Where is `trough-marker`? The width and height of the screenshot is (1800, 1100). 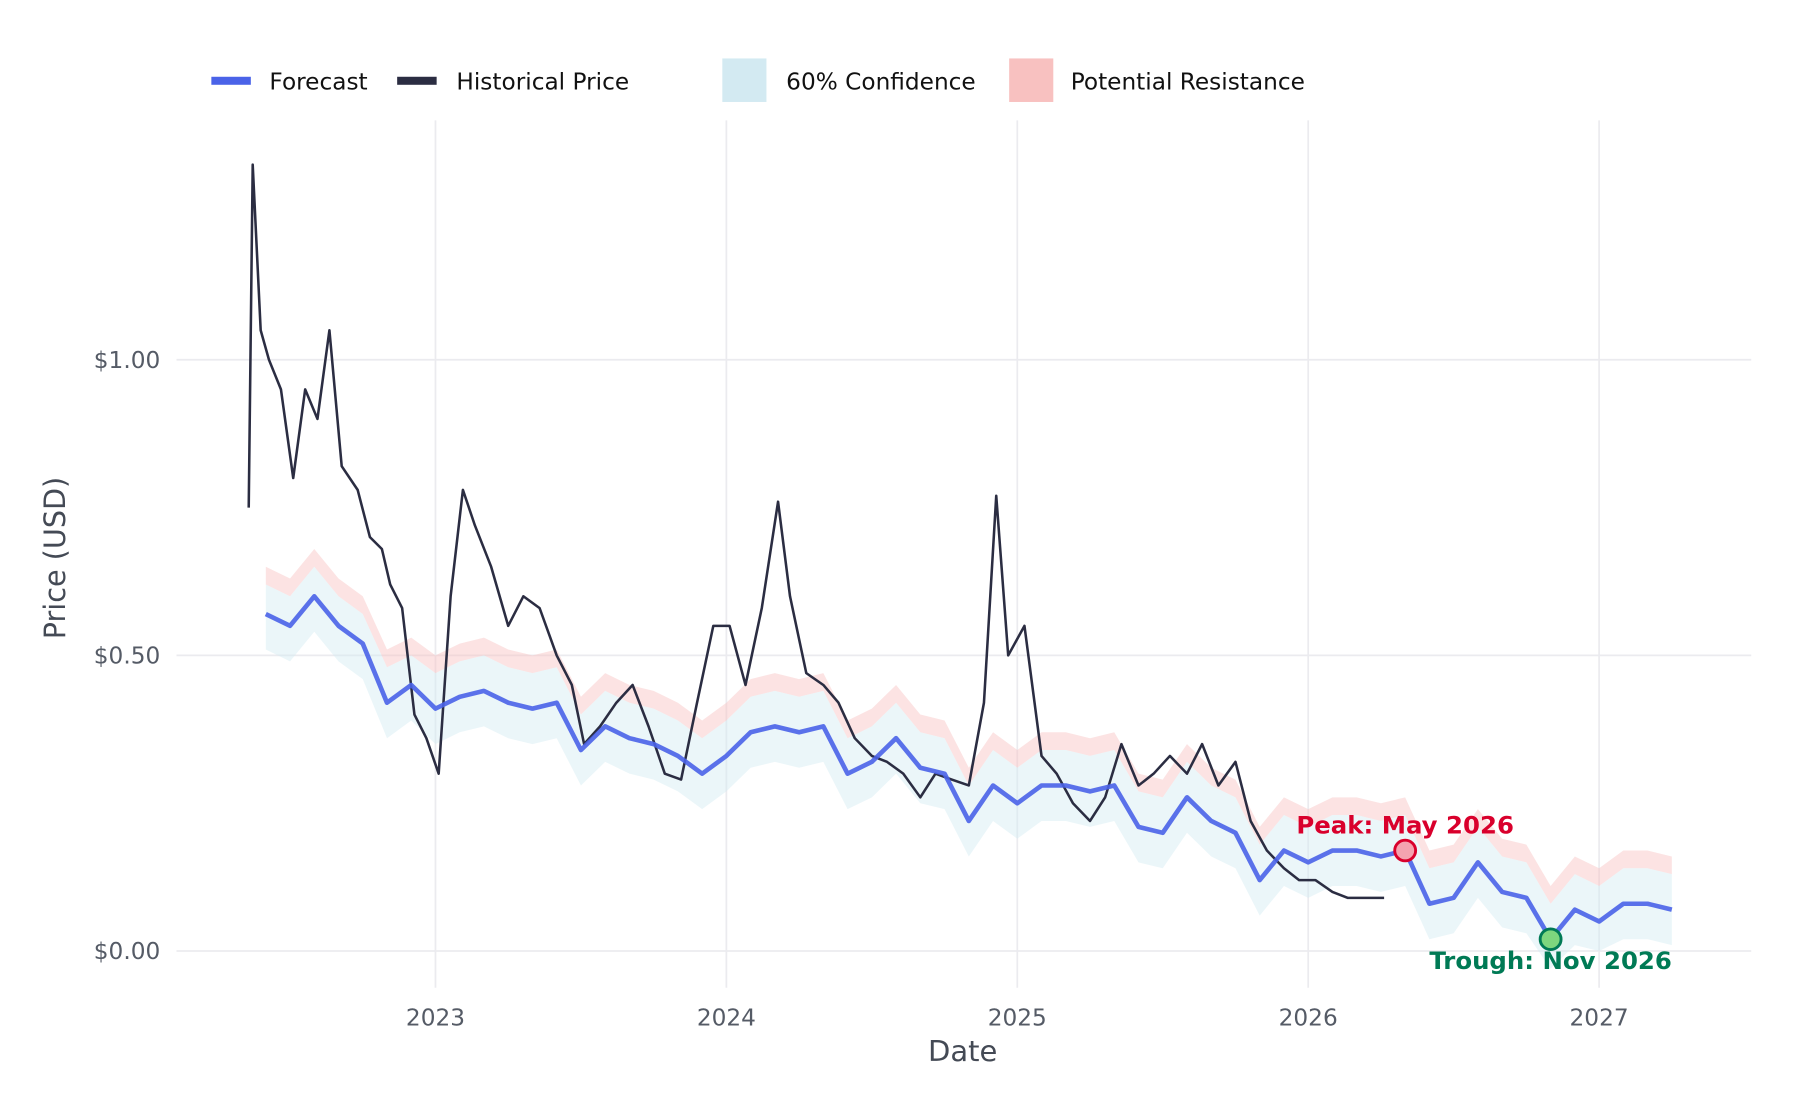 trough-marker is located at coordinates (1550, 939).